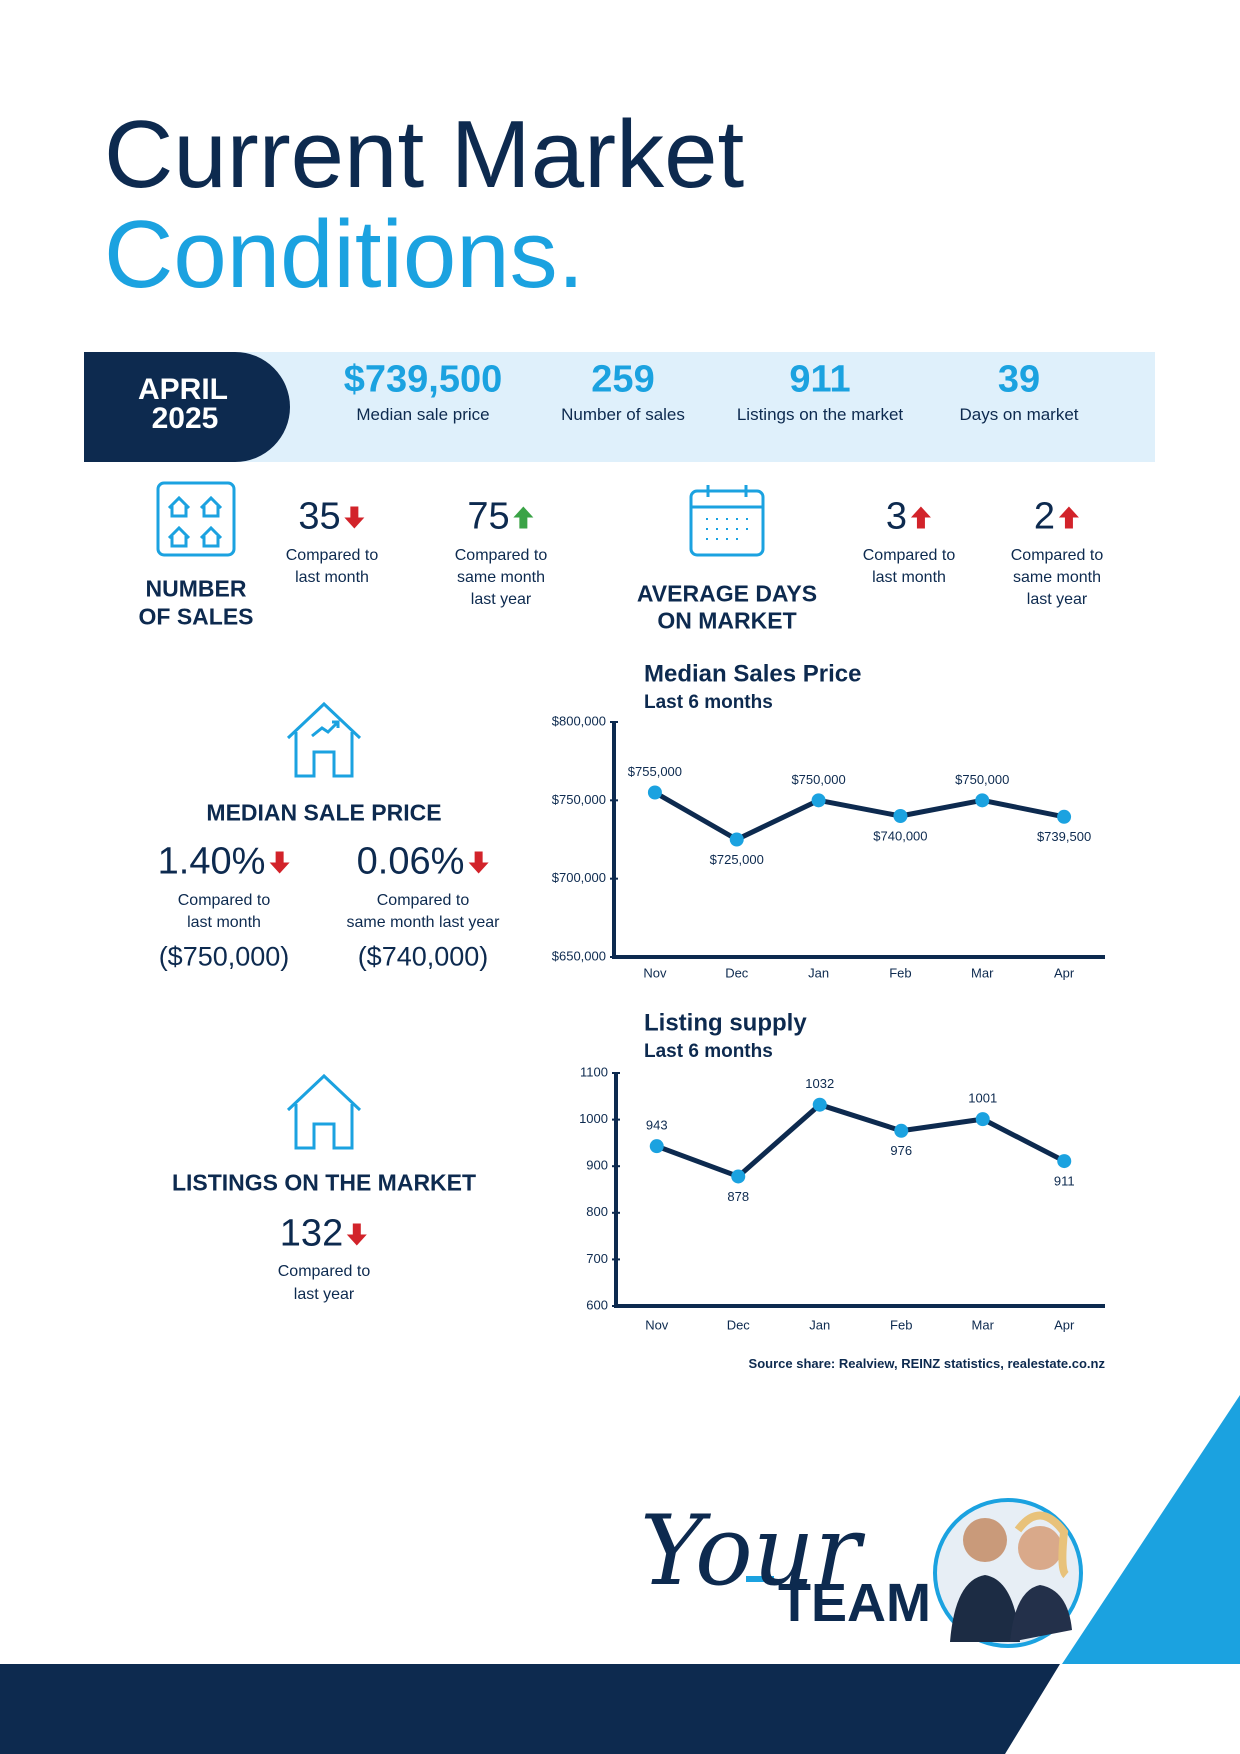  Describe the element at coordinates (488, 516) in the screenshot. I see `change-value: 75` at that location.